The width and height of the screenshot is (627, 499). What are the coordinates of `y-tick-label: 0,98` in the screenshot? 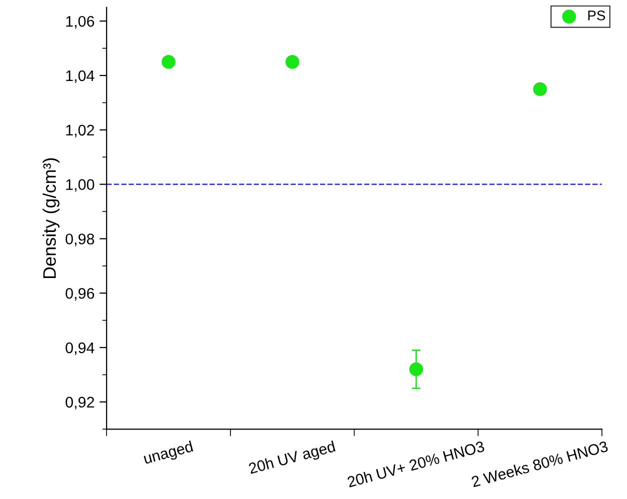 It's located at (80, 240).